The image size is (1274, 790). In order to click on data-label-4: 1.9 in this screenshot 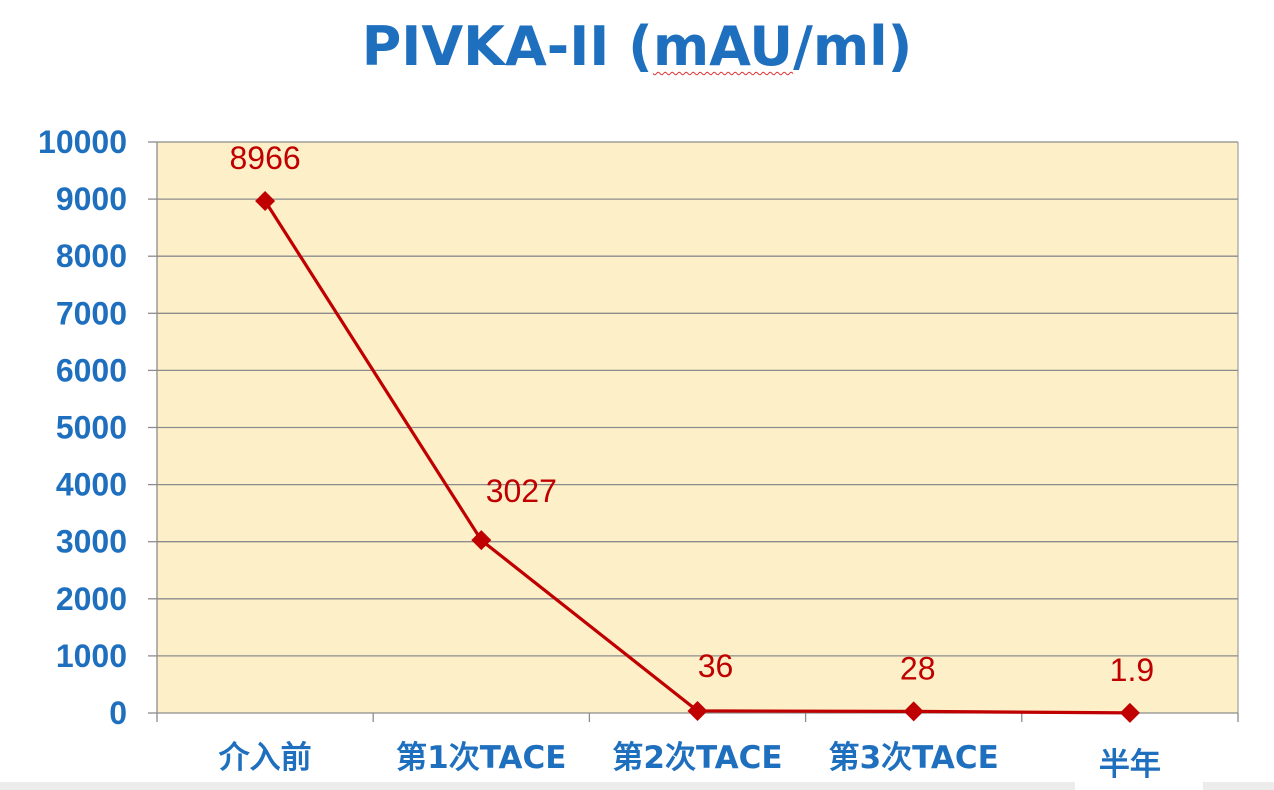, I will do `click(1132, 670)`.